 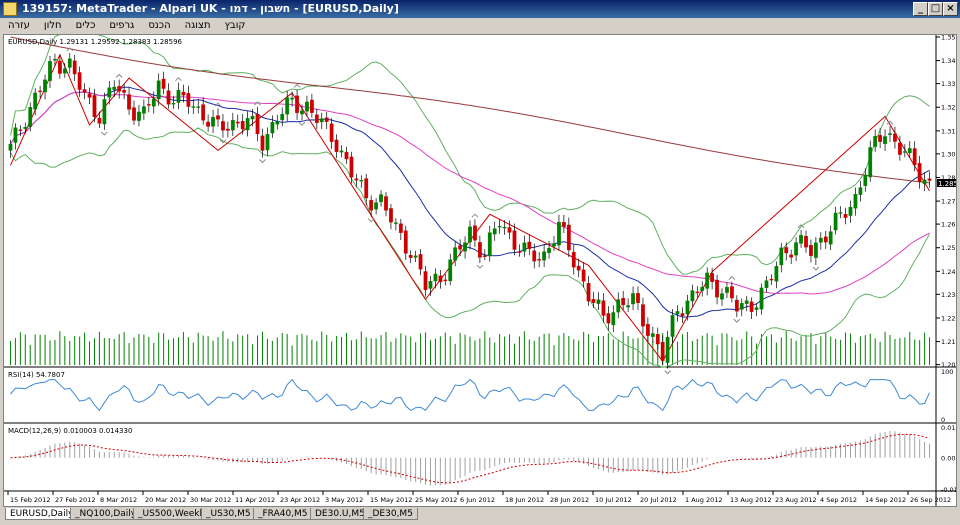 What do you see at coordinates (935, 9) in the screenshot?
I see `maximize-button: □` at bounding box center [935, 9].